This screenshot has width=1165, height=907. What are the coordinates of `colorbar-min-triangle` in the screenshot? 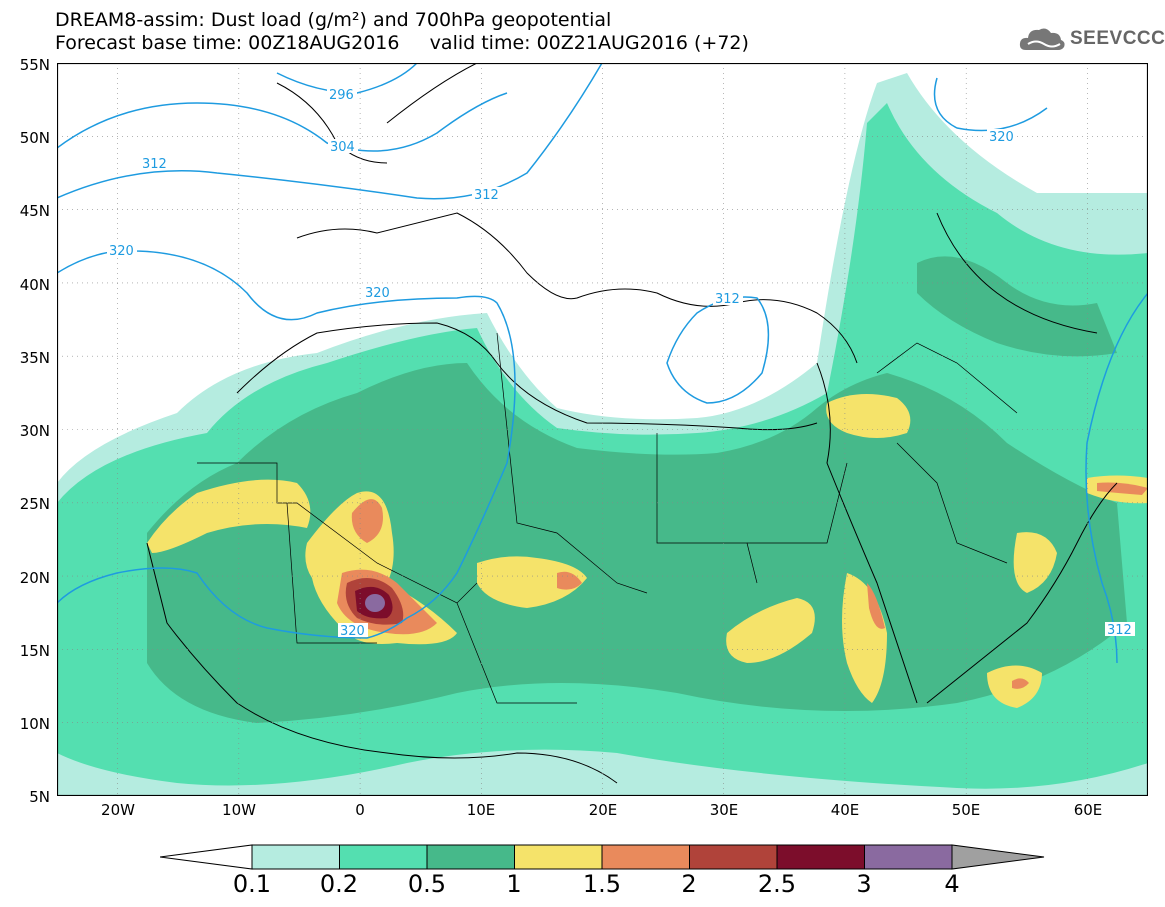 It's located at (206, 857).